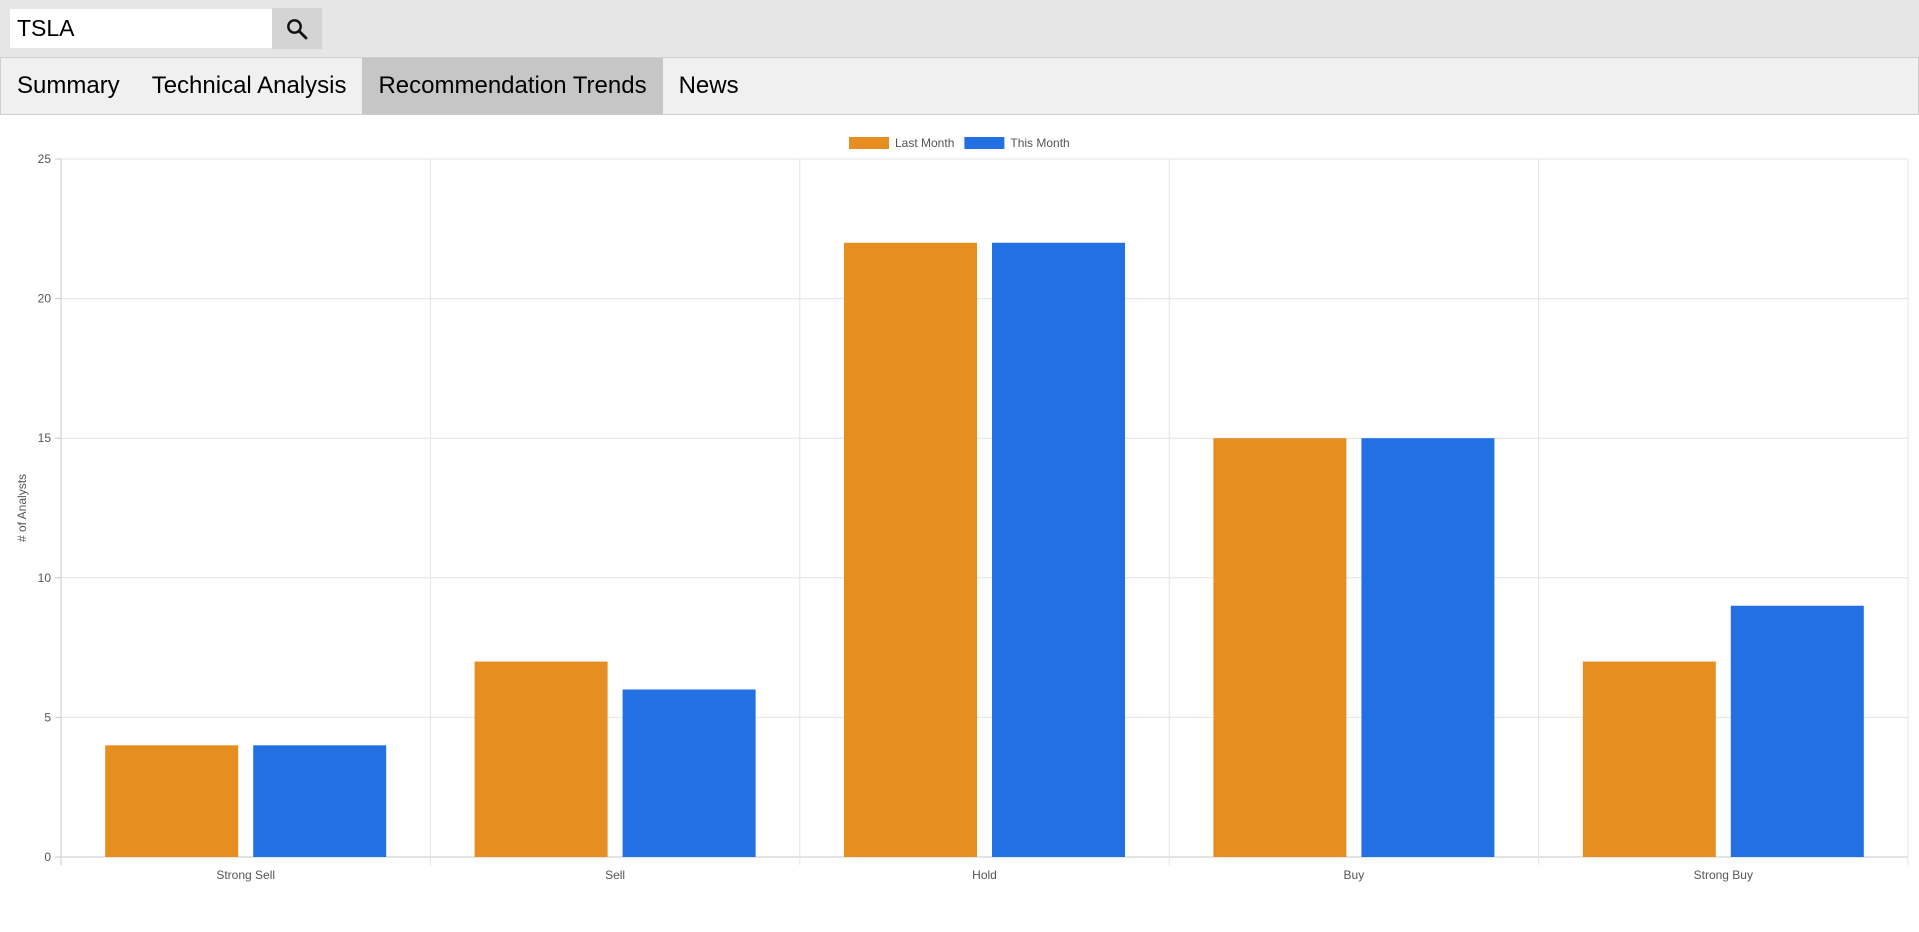  I want to click on bar-last-month-buy, so click(1280, 647).